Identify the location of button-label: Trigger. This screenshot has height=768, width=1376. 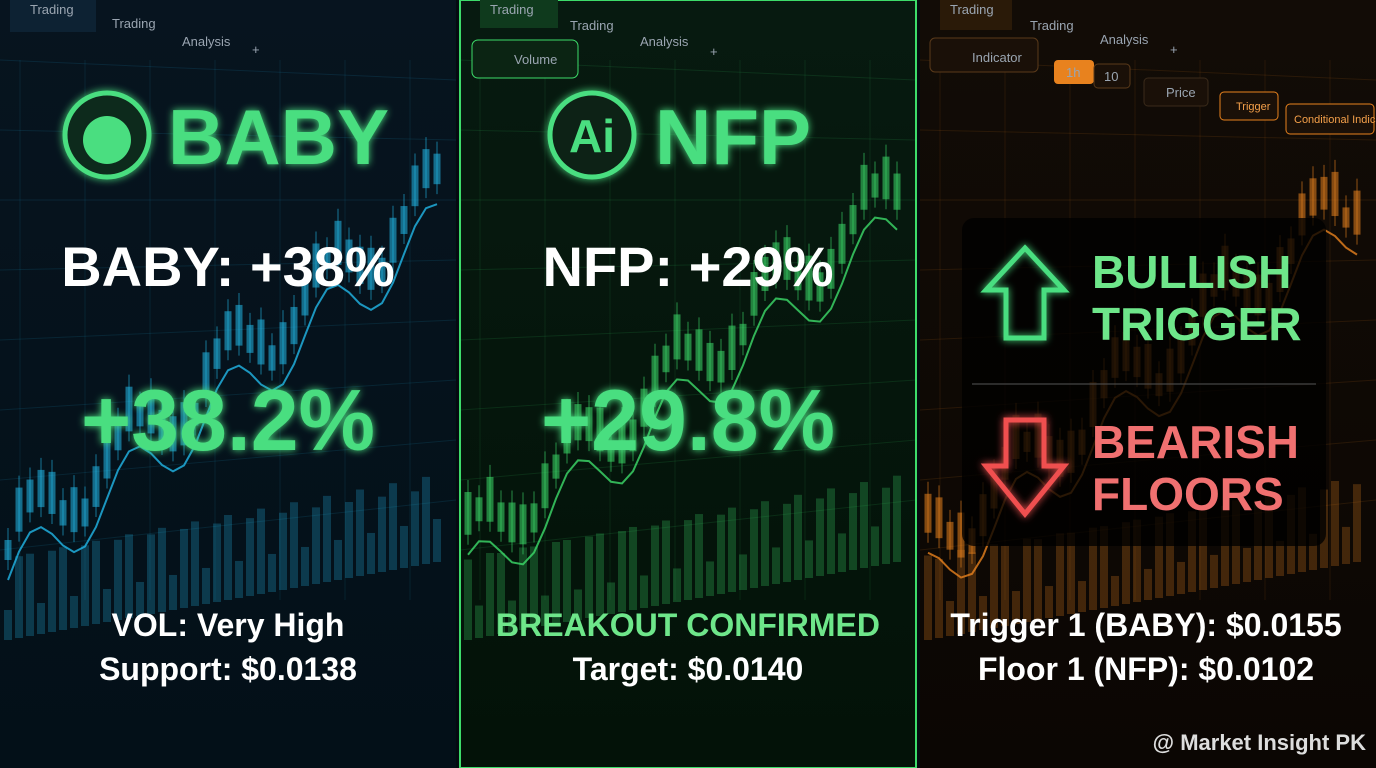
(1253, 107).